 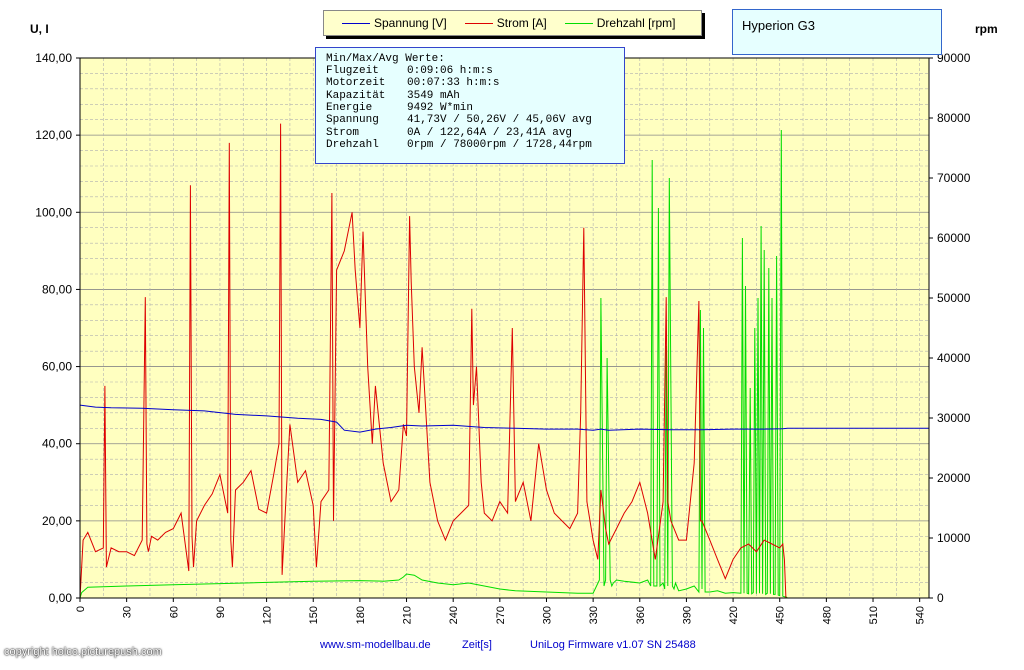 I want to click on legend-item-current: Strom [A], so click(x=505, y=23).